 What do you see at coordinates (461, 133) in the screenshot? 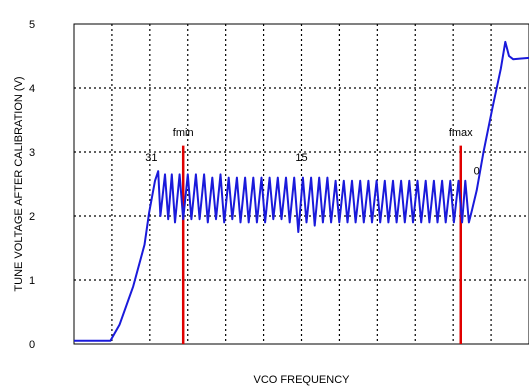
I see `marker-label-fmax: fmax` at bounding box center [461, 133].